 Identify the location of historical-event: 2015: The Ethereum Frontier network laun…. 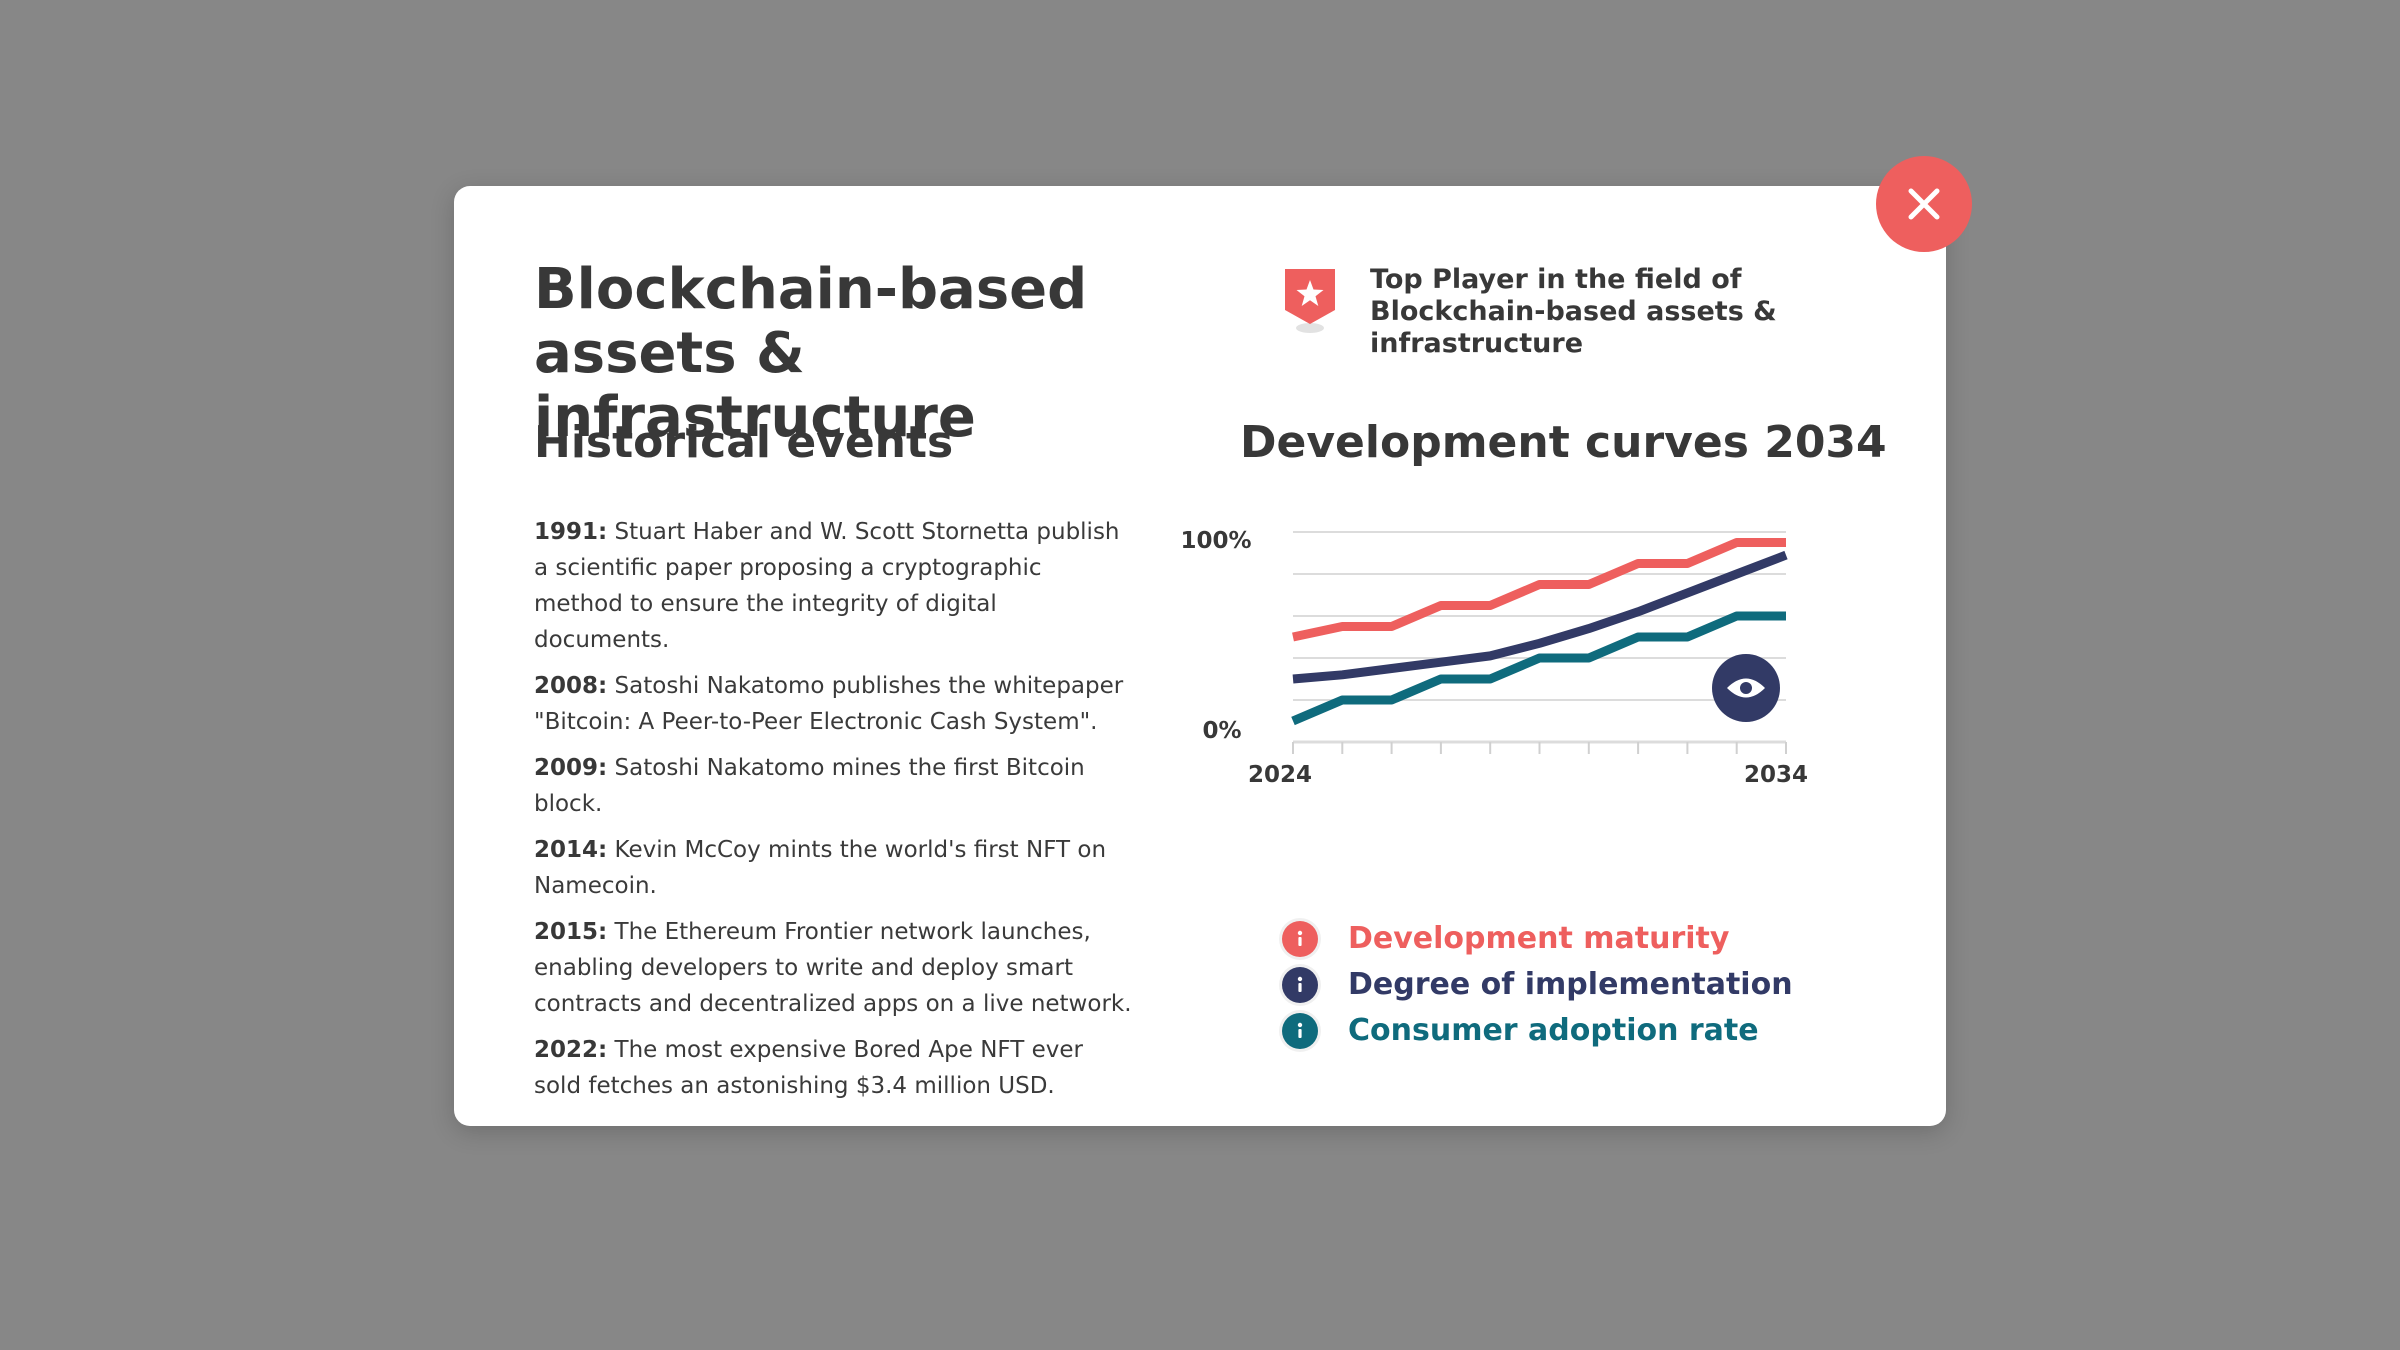
(833, 968).